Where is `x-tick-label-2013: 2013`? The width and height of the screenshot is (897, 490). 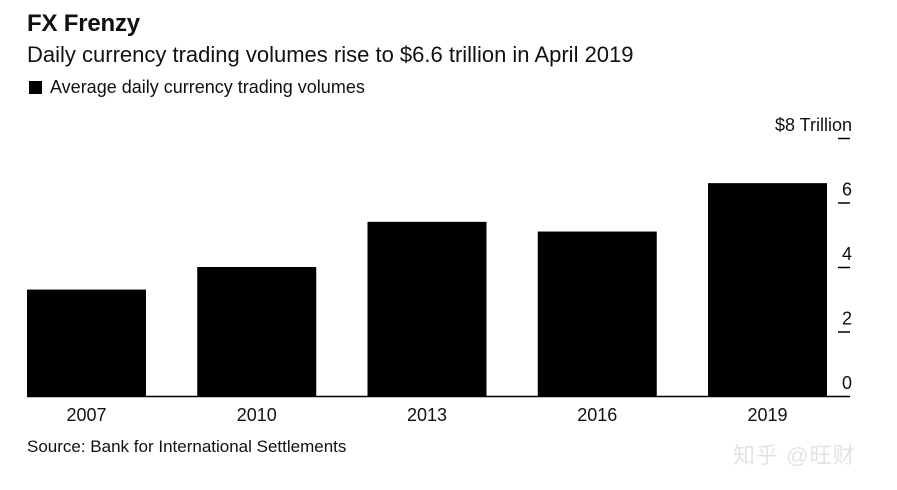
x-tick-label-2013: 2013 is located at coordinates (427, 415).